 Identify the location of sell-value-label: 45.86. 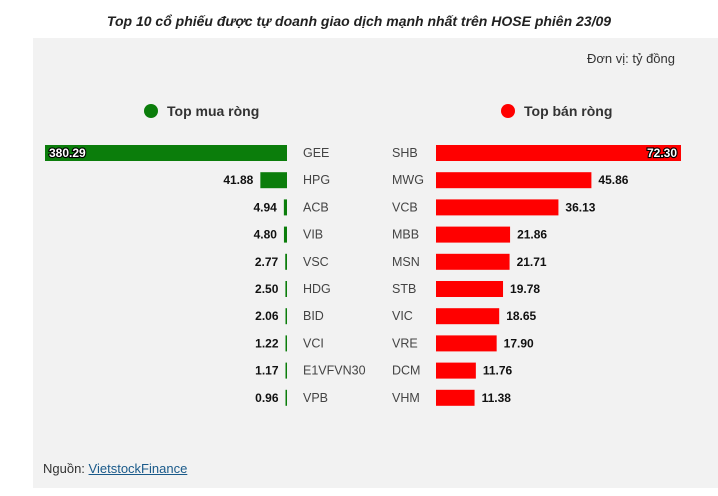
(613, 180).